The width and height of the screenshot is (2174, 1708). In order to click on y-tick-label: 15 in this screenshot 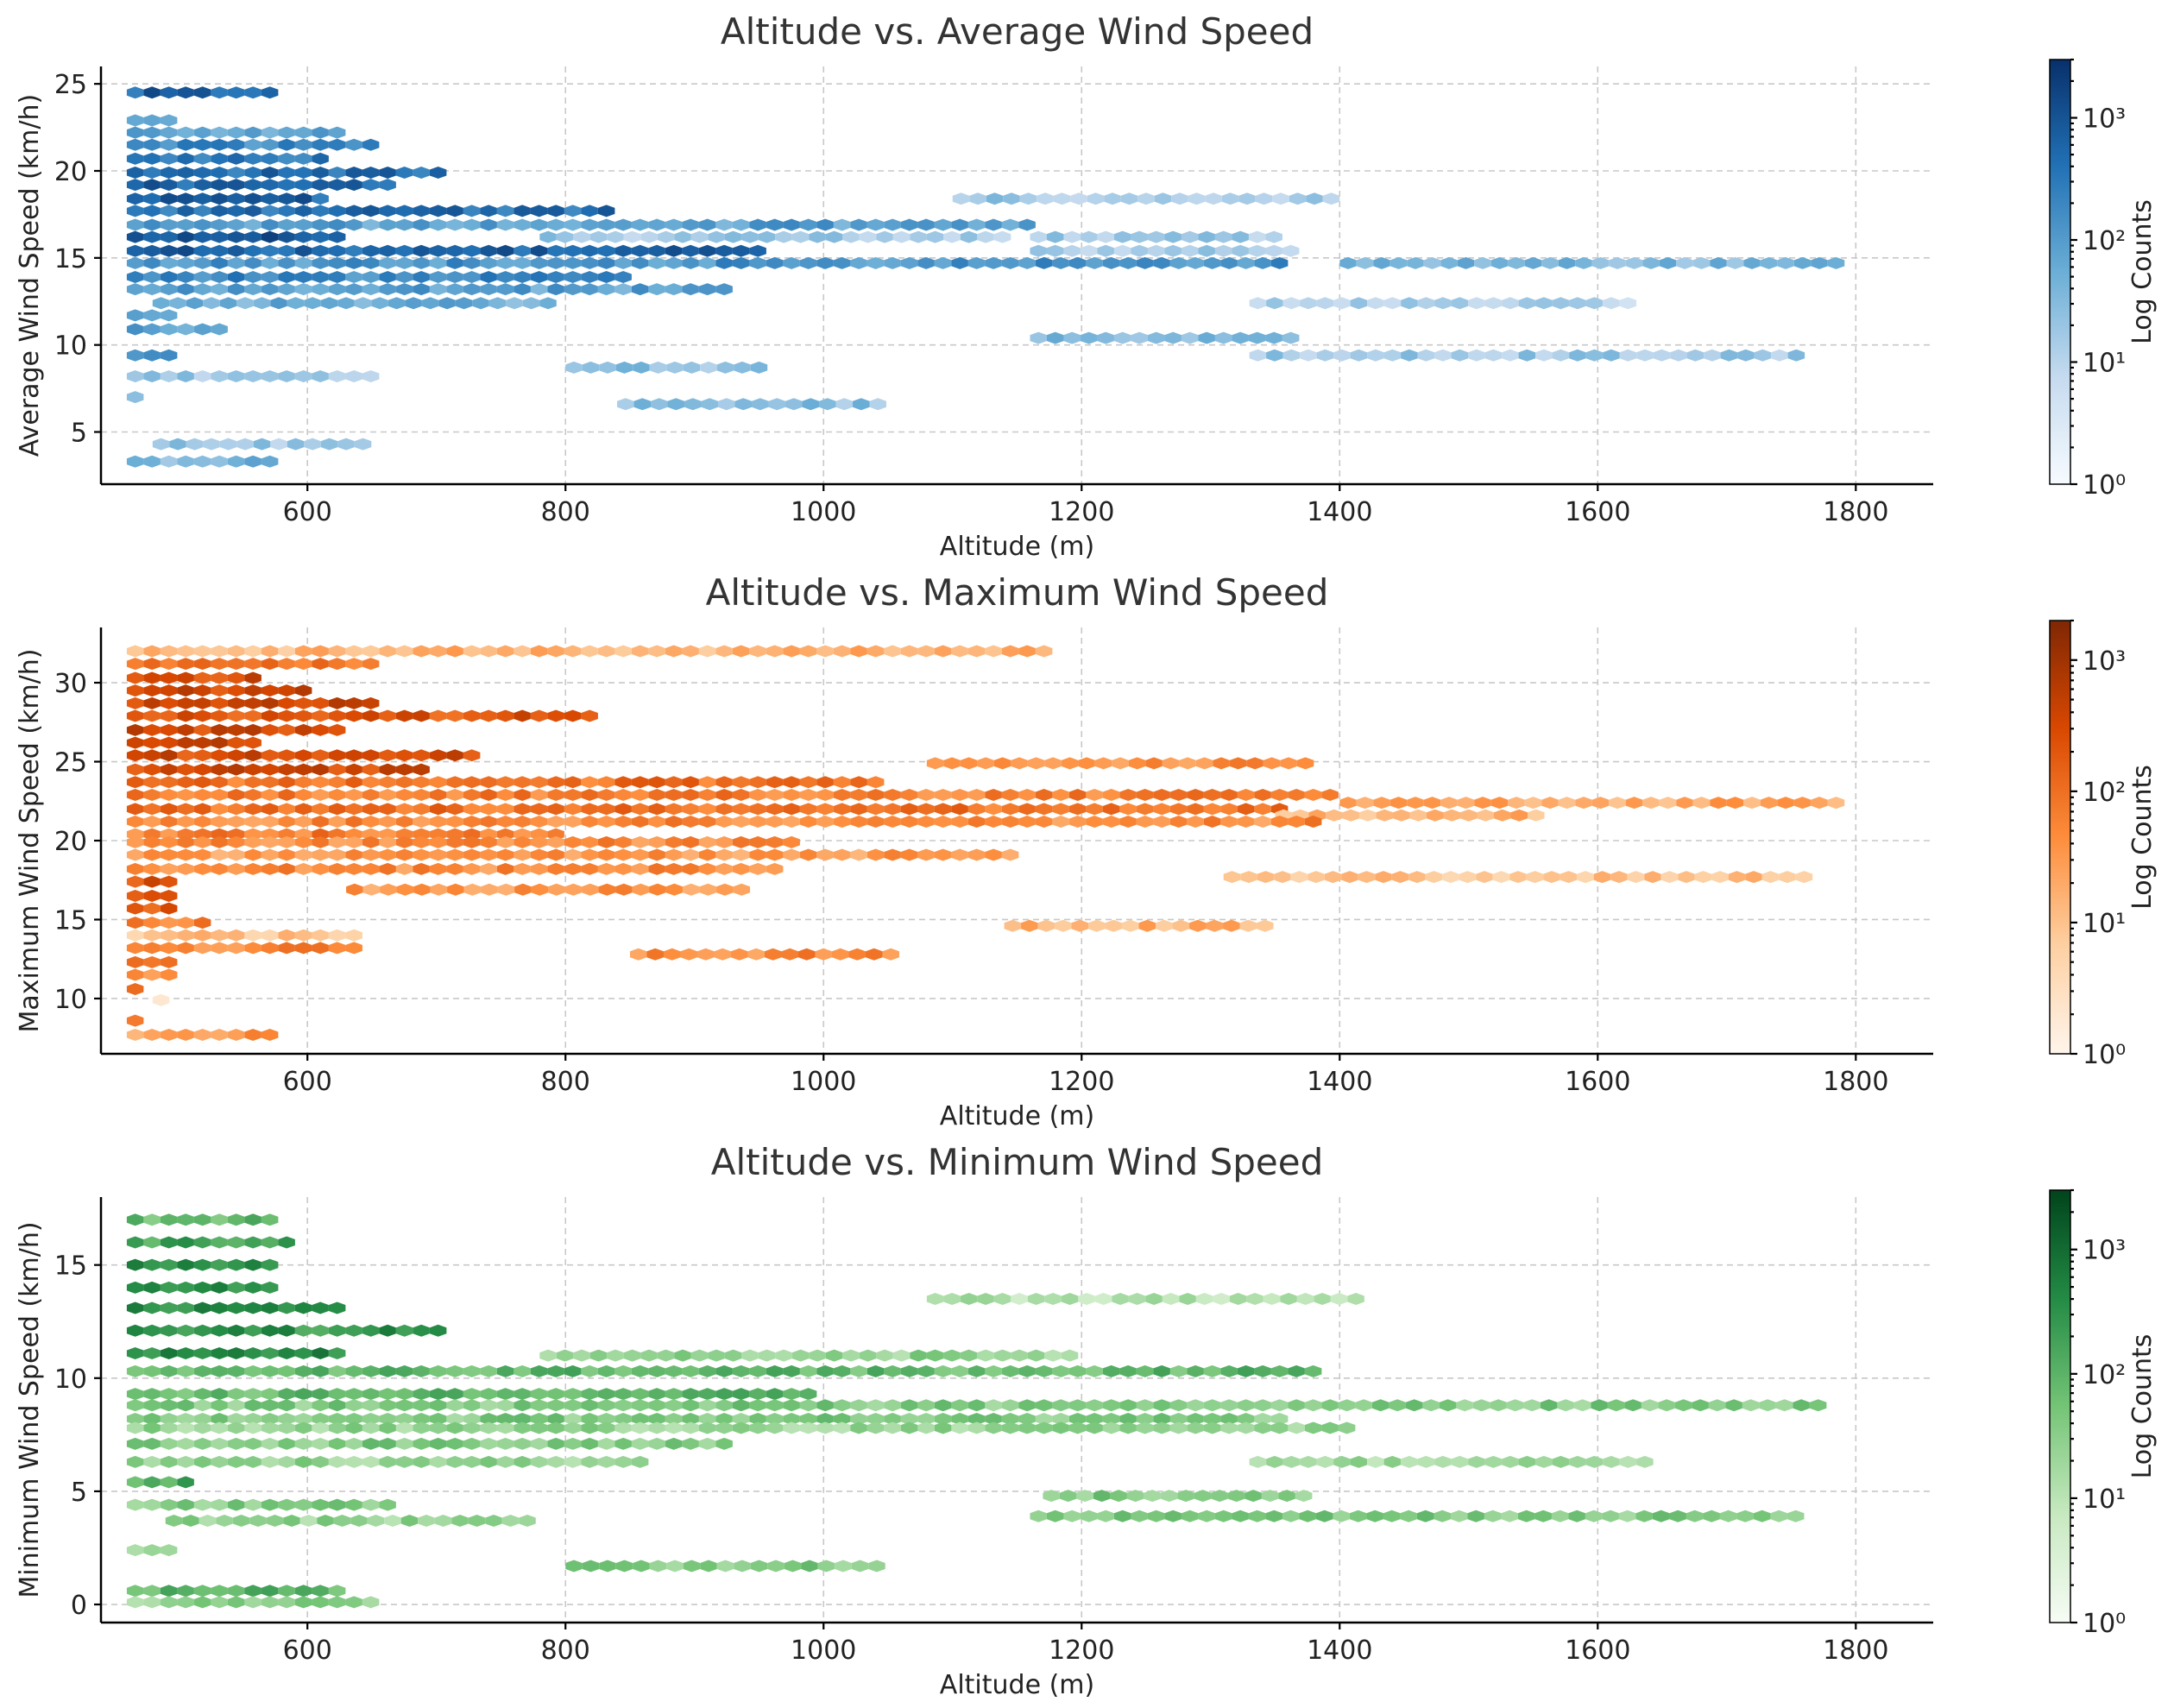, I will do `click(70, 1266)`.